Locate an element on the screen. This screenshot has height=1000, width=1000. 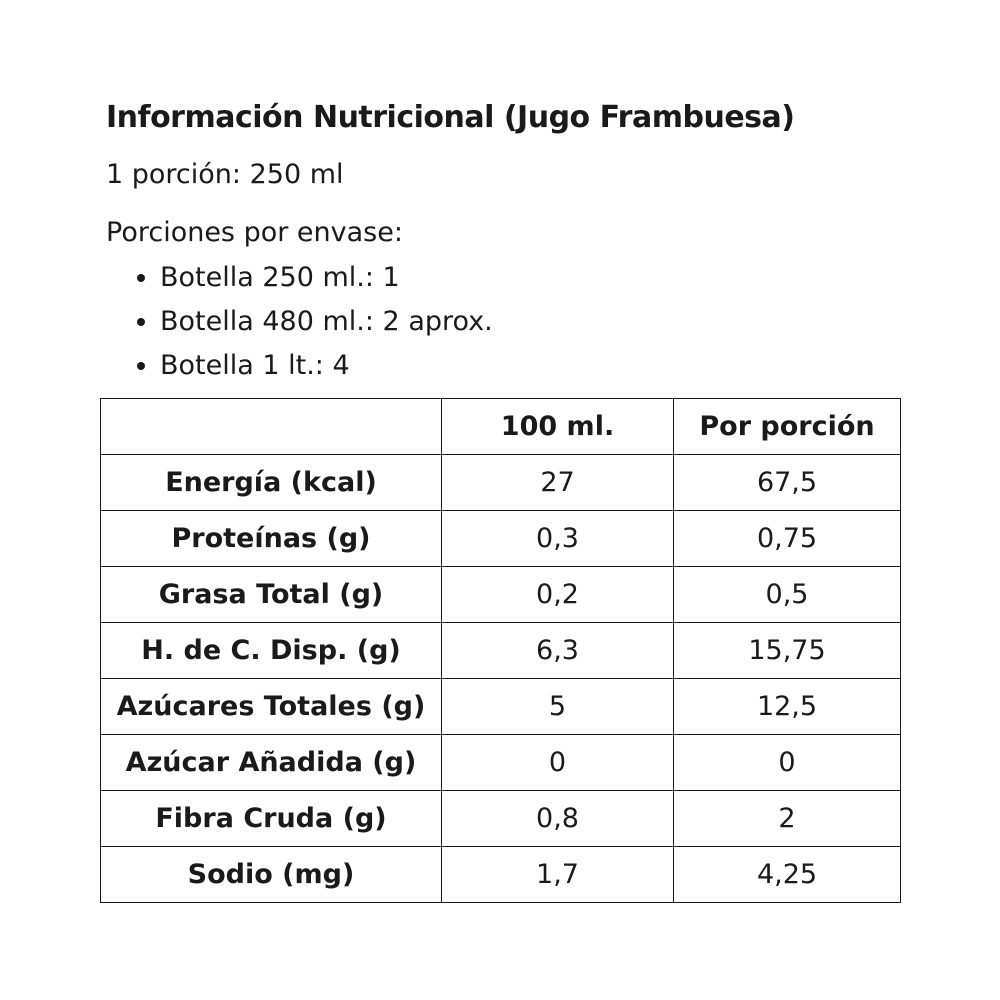
table-row: Azúcares Totales (g) 5 12,5 is located at coordinates (500, 706).